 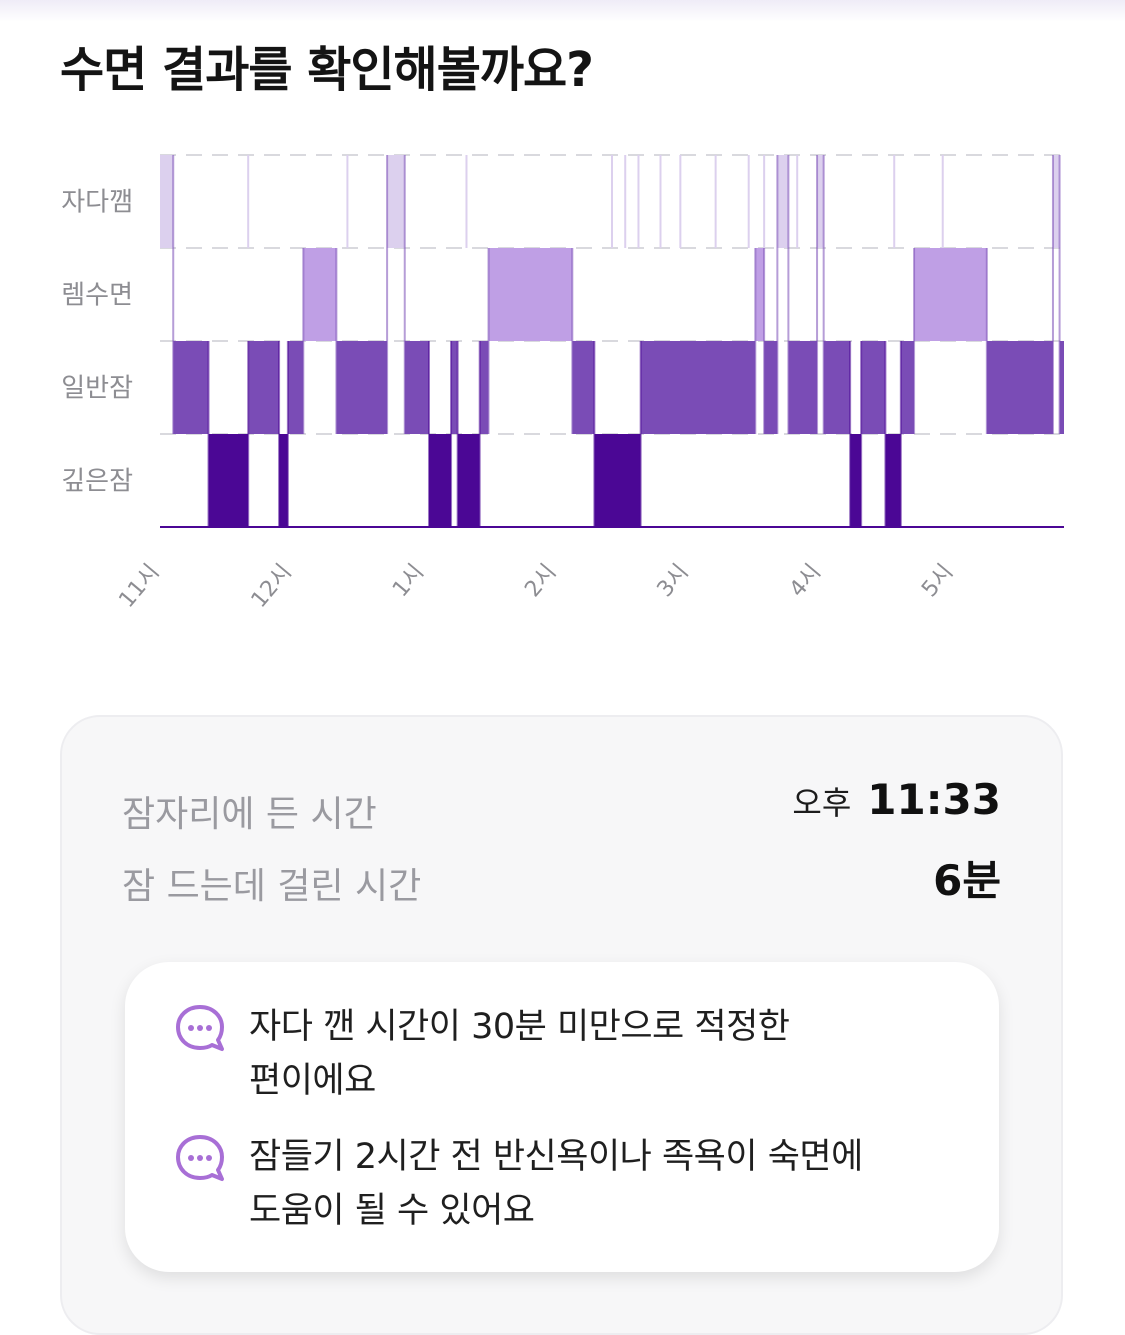 I want to click on stage-label: 렘수면, so click(x=97, y=296).